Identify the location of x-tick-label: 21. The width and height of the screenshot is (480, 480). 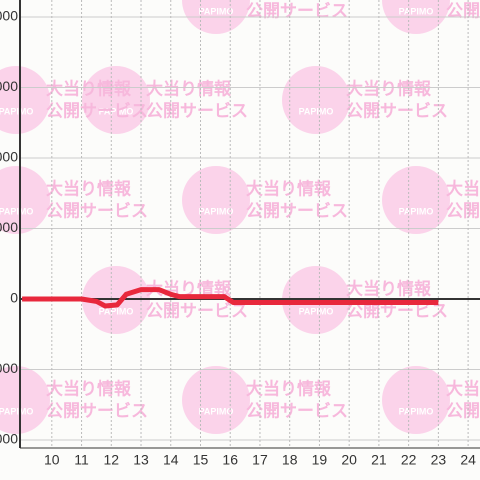
(379, 460).